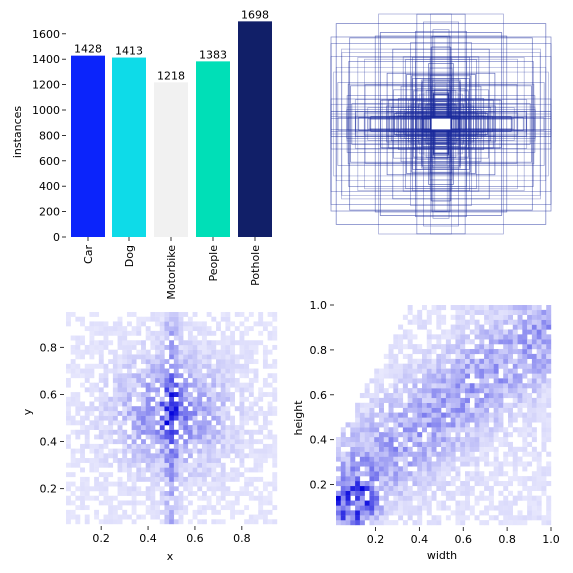 This screenshot has height=573, width=573. I want to click on bar-dog, so click(129, 147).